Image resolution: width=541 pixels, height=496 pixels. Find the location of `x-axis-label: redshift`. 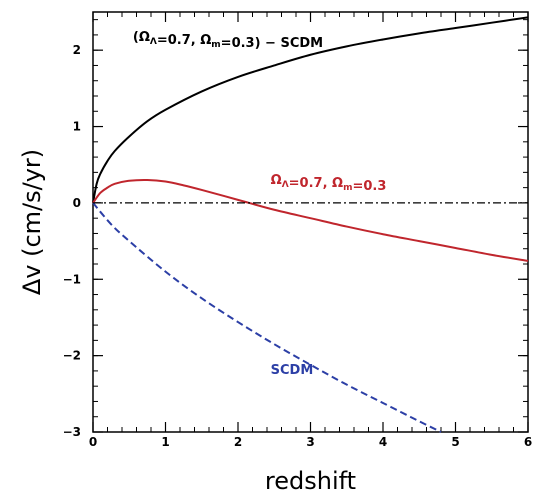

x-axis-label: redshift is located at coordinates (310, 481).